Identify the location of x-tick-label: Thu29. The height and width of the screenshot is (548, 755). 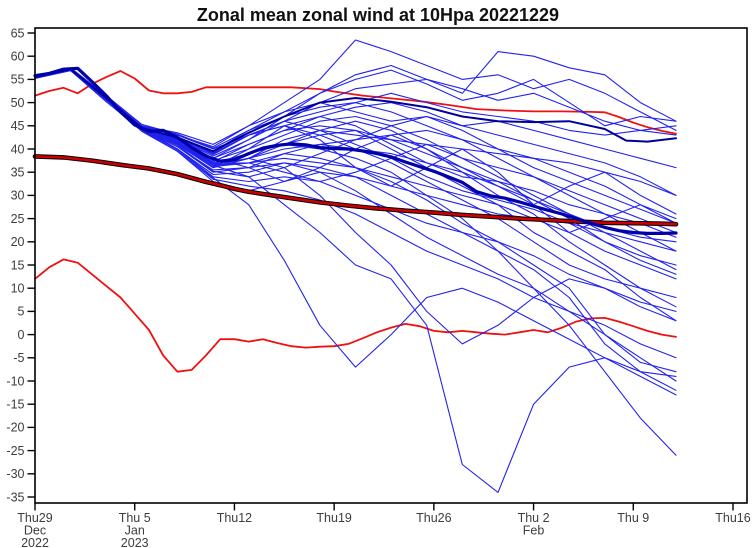
(34, 518).